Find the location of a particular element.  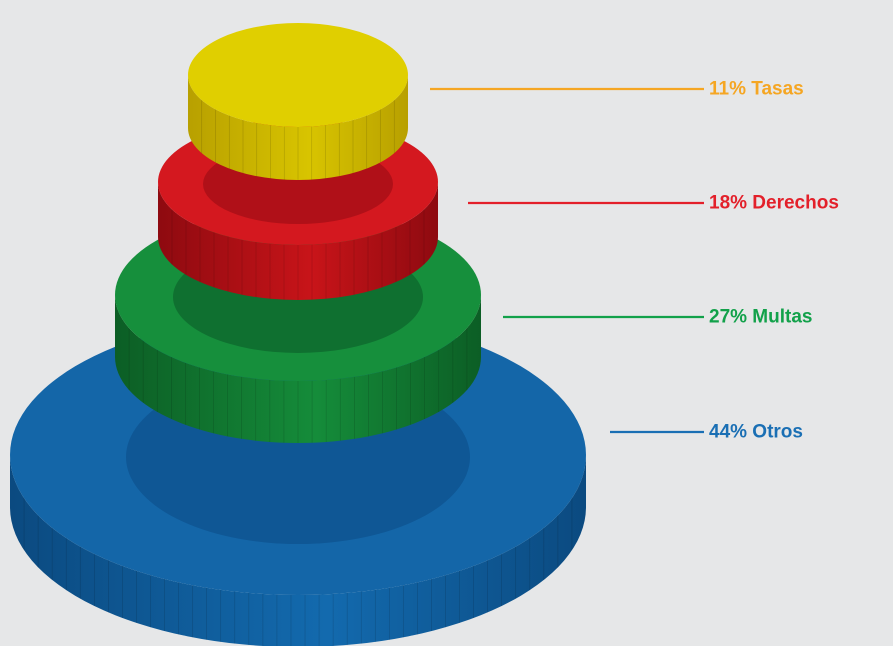

disc-side-tasas is located at coordinates (298, 127).